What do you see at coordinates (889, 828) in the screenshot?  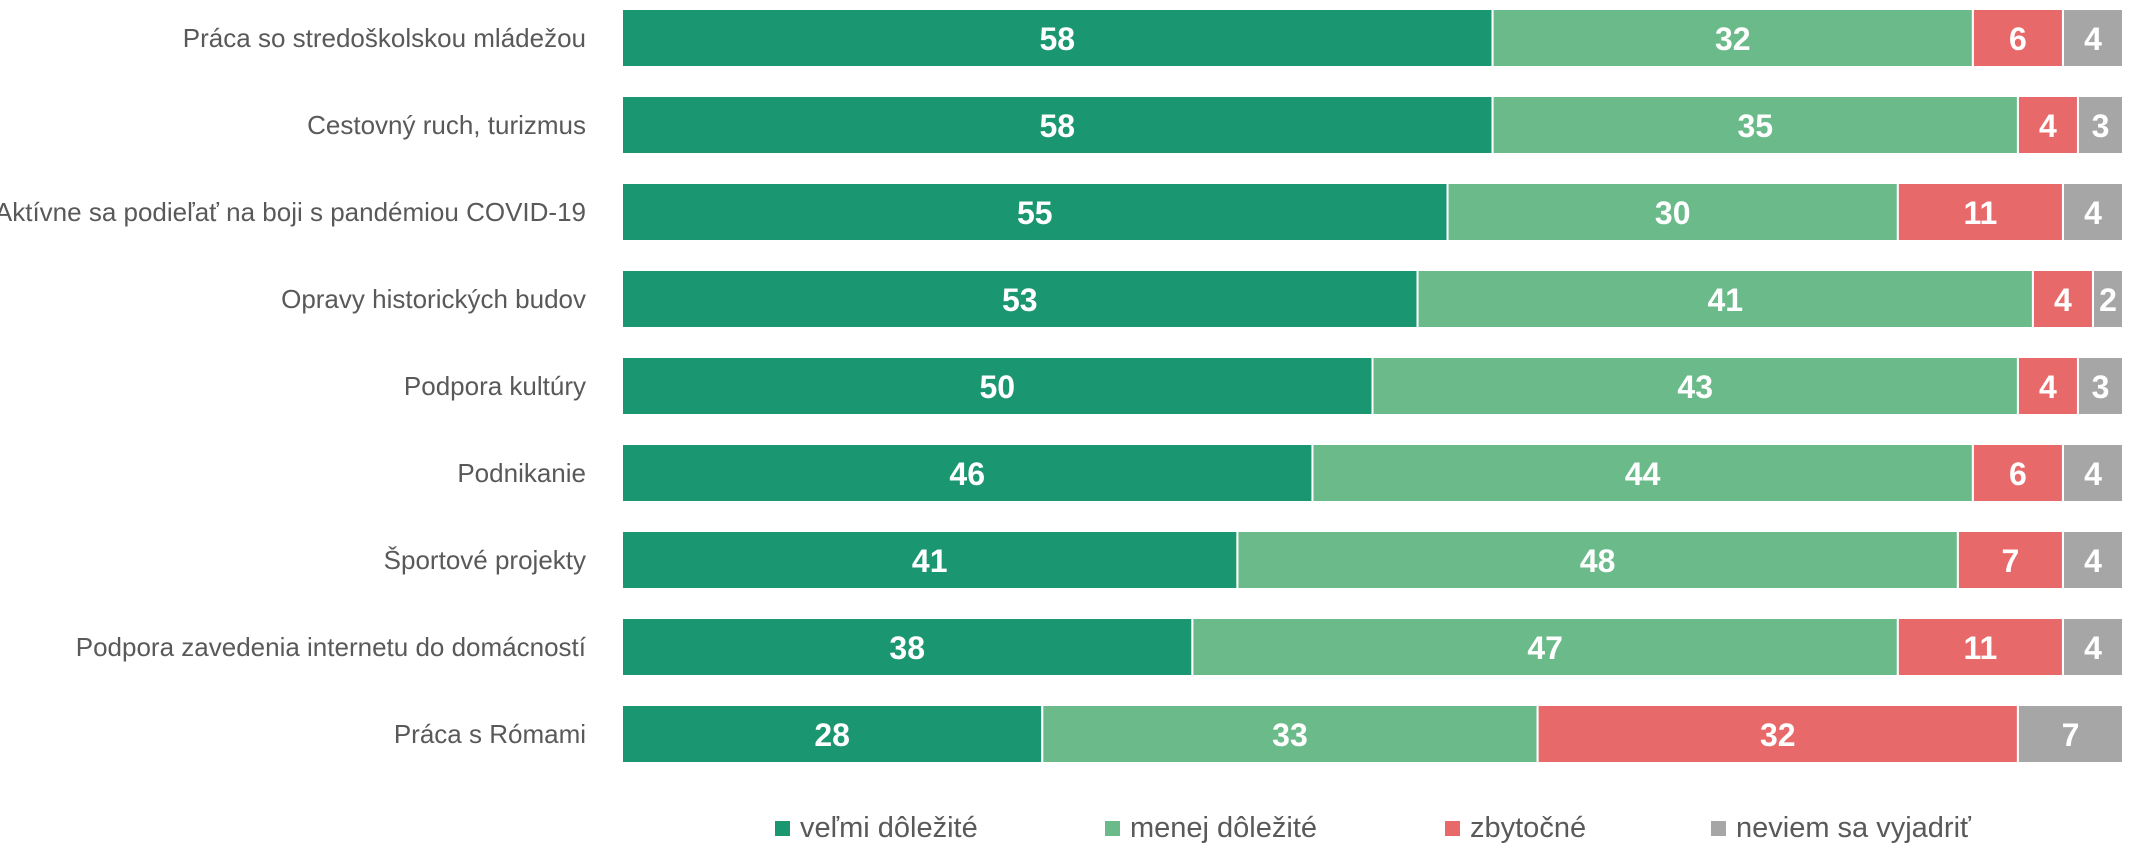 I see `legend-label: veľmi dôležité` at bounding box center [889, 828].